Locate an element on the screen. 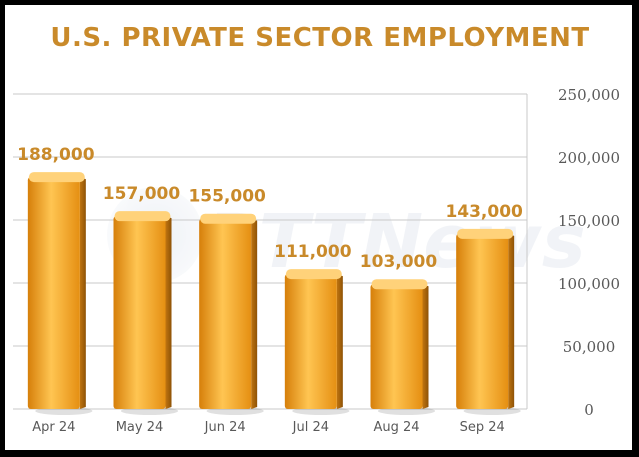 This screenshot has width=639, height=457. y-tick-label: 250,000 is located at coordinates (589, 95).